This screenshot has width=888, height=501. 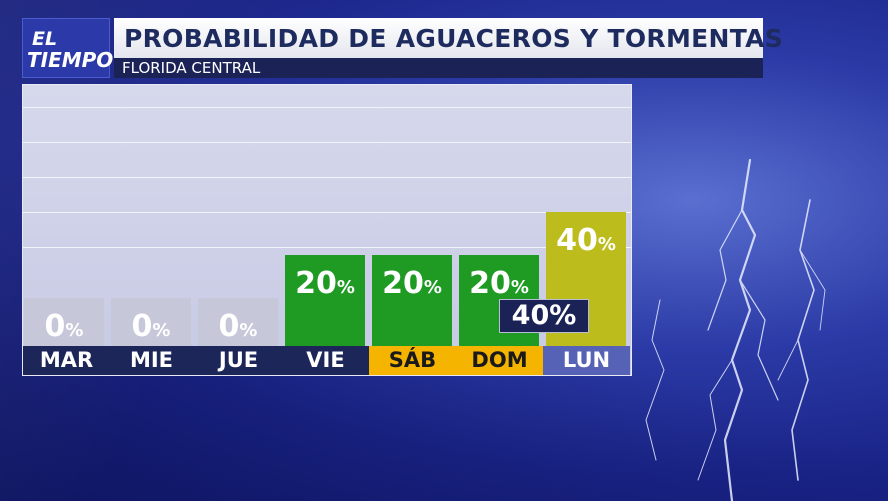 I want to click on day-label-jue: JUE, so click(x=238, y=360).